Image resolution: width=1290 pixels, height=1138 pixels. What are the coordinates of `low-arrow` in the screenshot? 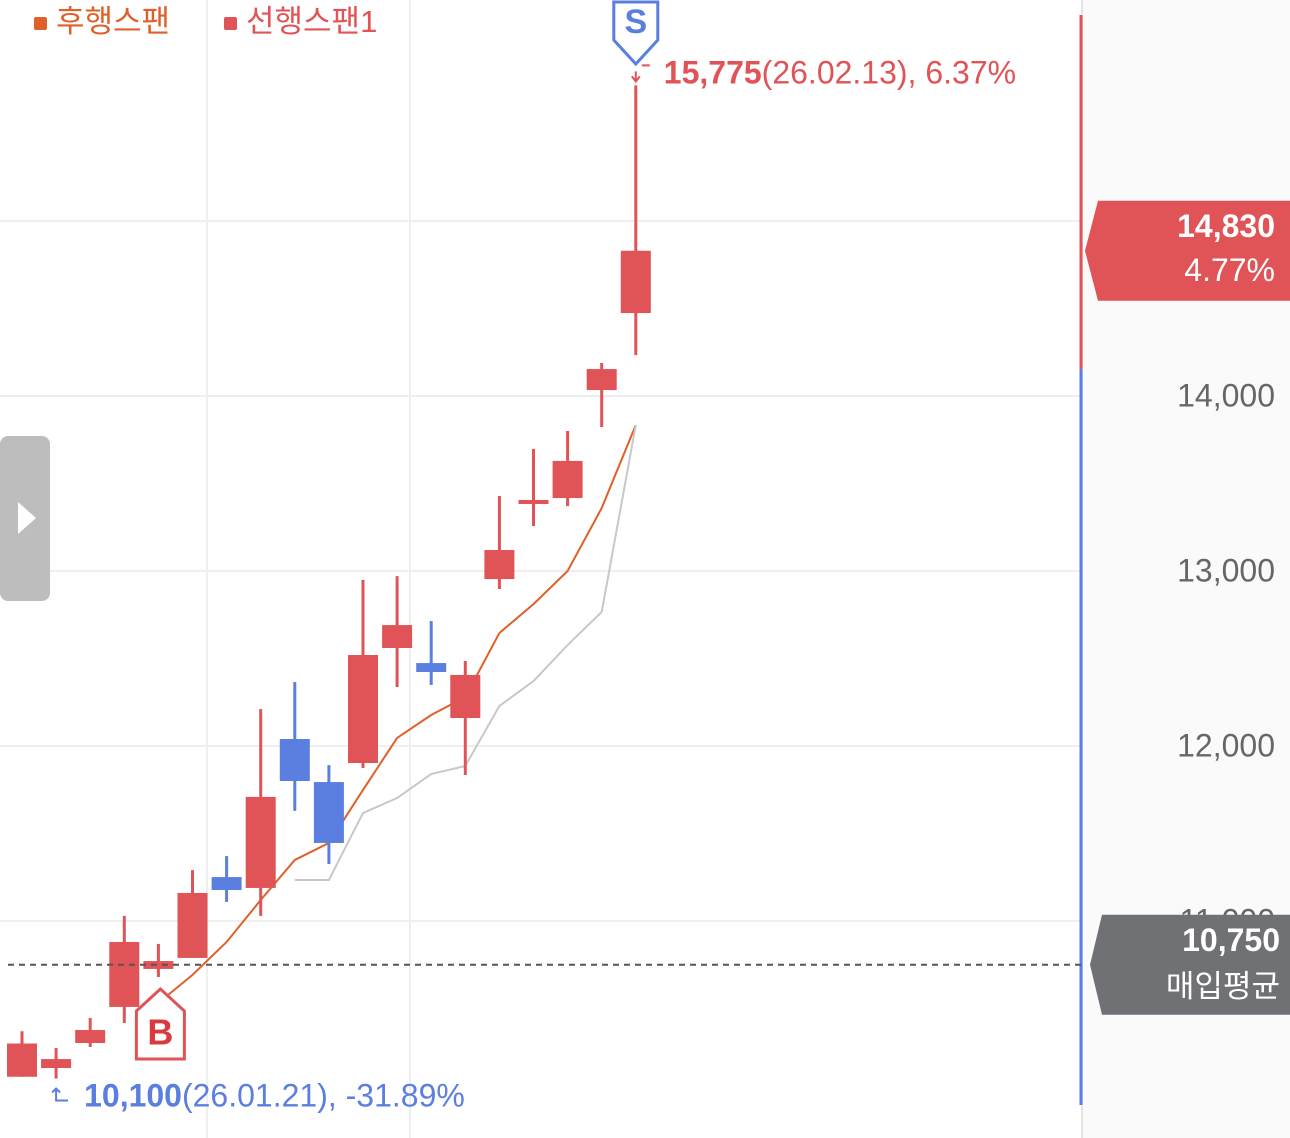 It's located at (60, 1094).